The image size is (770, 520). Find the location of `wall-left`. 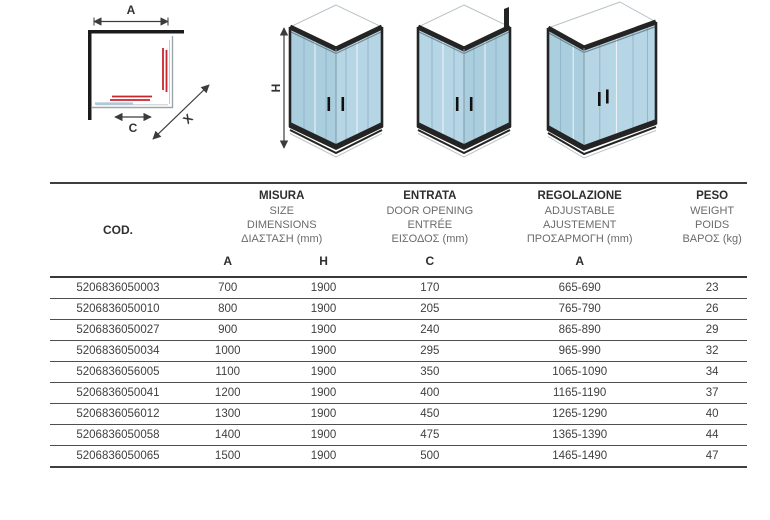

wall-left is located at coordinates (90, 75).